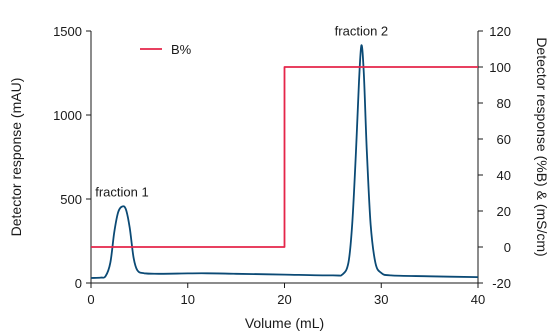 The height and width of the screenshot is (333, 552). Describe the element at coordinates (78, 283) in the screenshot. I see `left-y-tick-label: 0` at that location.